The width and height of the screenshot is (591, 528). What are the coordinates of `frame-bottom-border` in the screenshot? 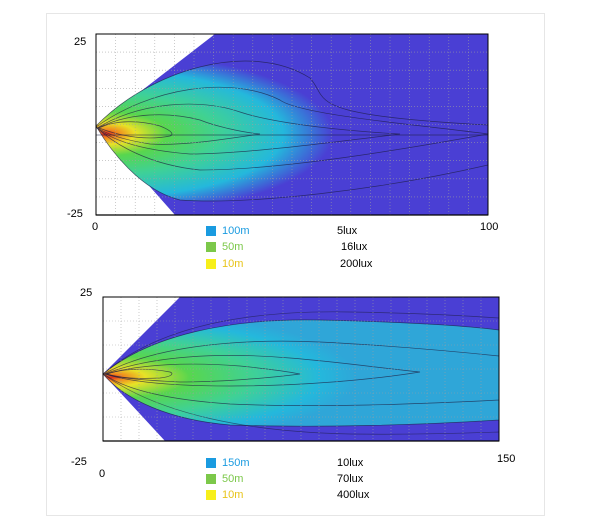 It's located at (295, 515).